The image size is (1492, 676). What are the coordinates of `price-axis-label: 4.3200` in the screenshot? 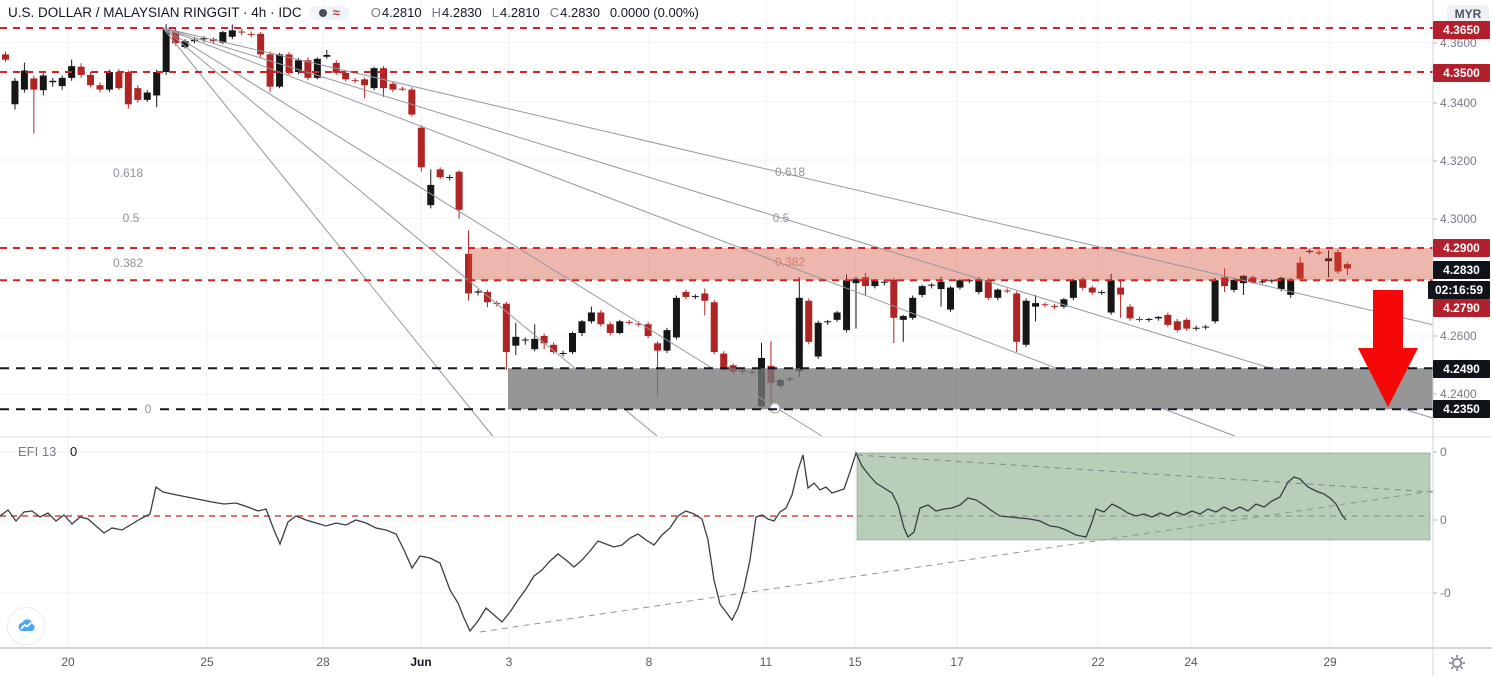 It's located at (1458, 161).